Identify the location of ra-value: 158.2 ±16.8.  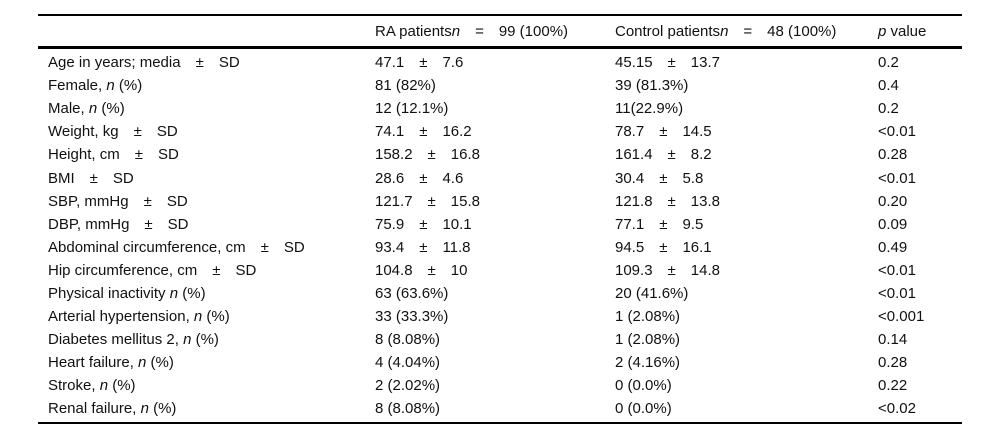
(427, 155).